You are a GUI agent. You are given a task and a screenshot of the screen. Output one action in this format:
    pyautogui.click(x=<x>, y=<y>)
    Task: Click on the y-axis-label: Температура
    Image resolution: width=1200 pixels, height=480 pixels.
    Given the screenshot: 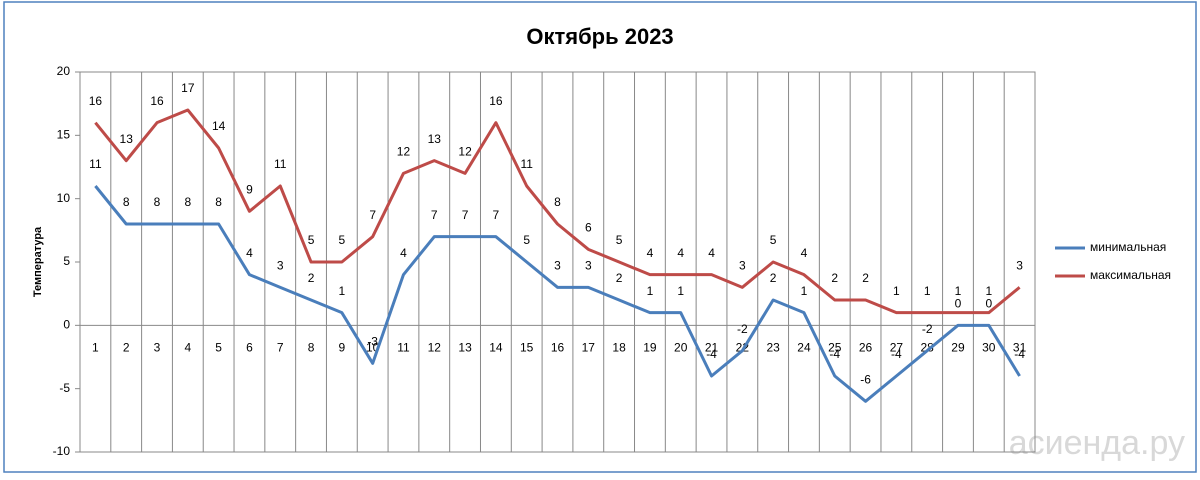 What is the action you would take?
    pyautogui.click(x=38, y=261)
    